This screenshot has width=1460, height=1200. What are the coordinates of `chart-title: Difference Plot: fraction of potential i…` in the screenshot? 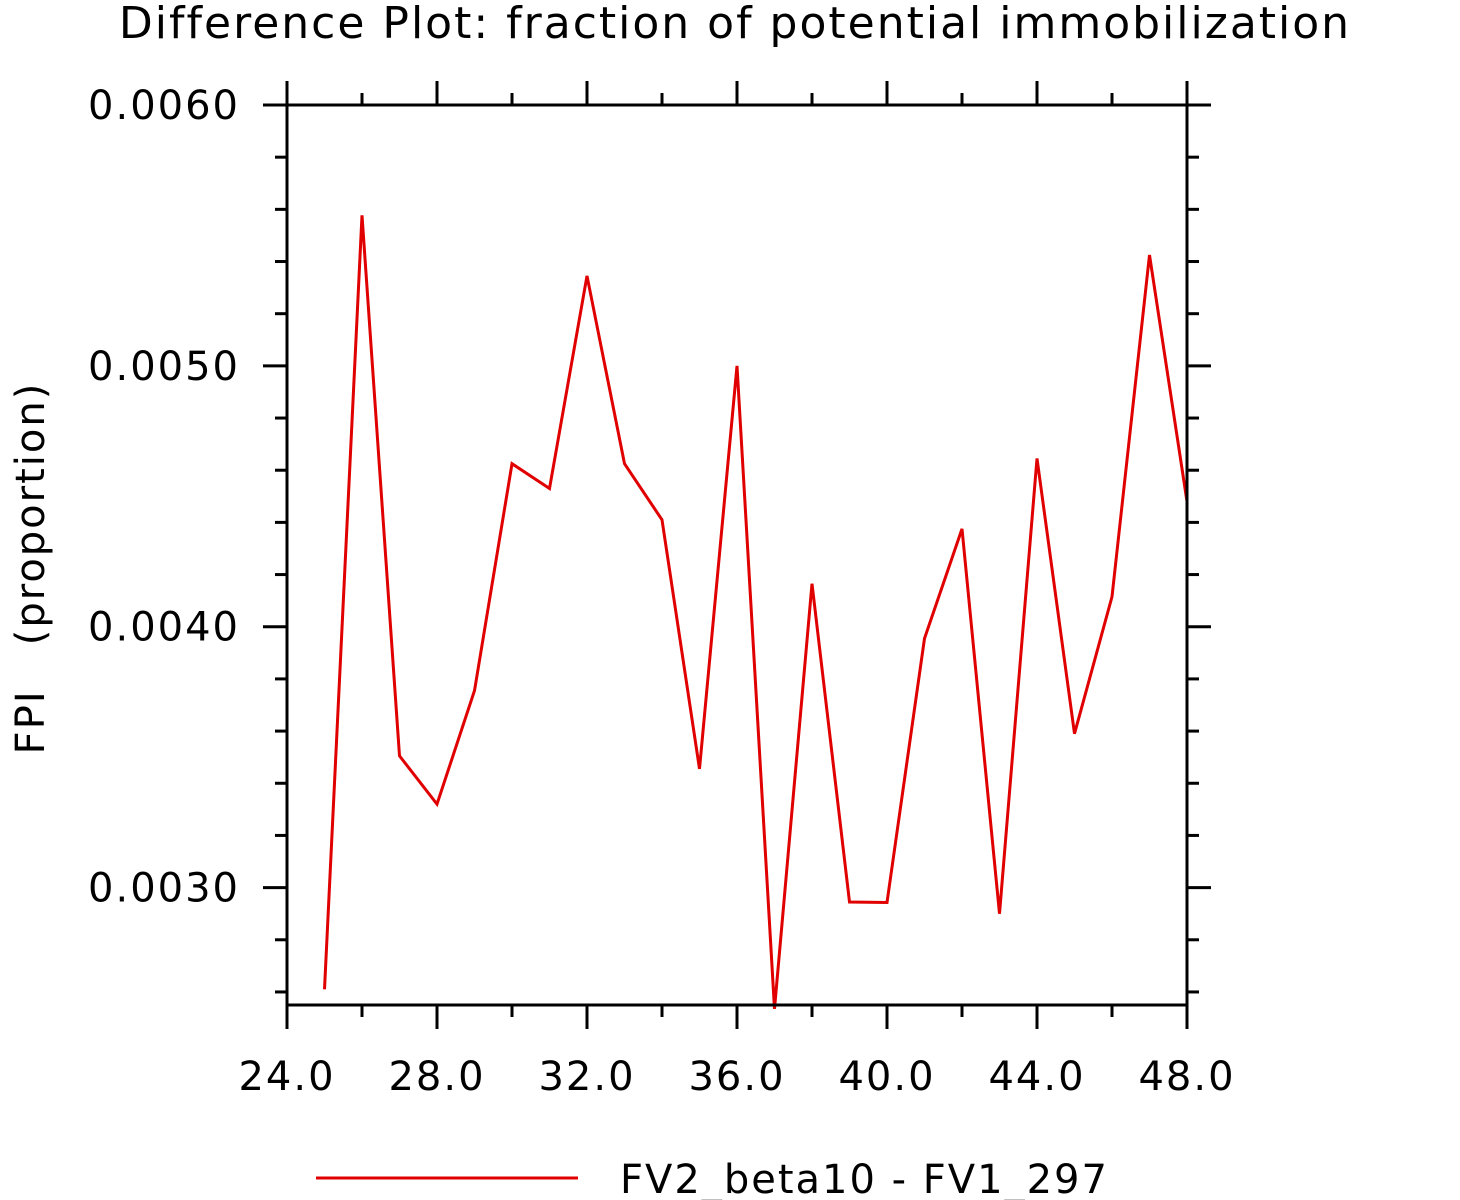 It's located at (735, 24).